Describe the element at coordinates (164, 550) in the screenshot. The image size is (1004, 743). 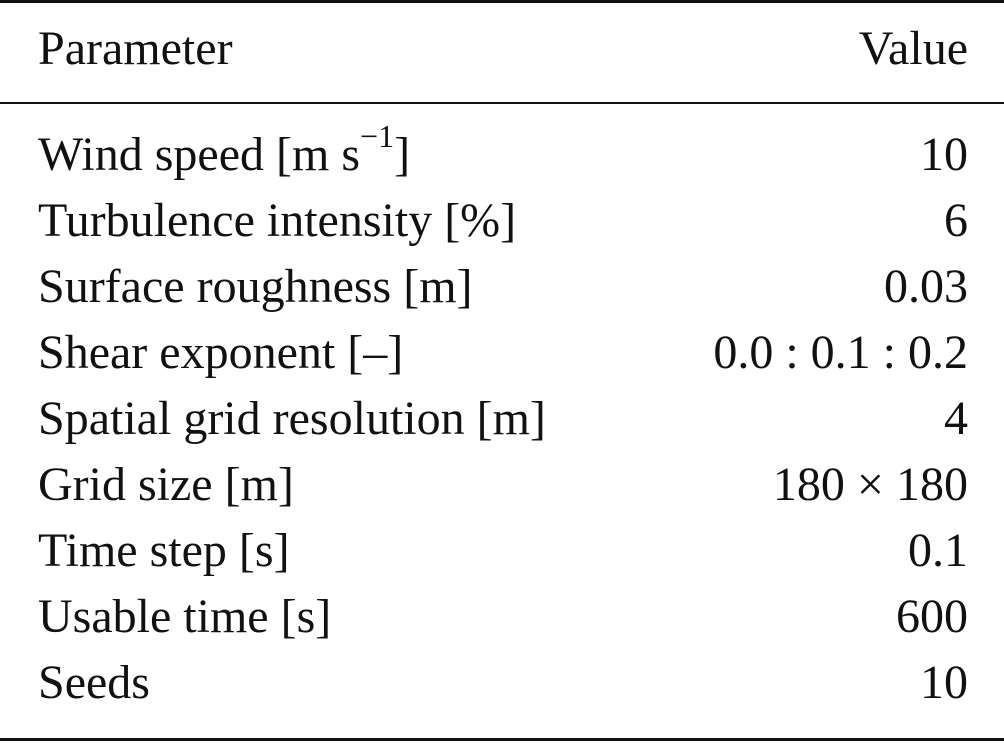
I see `row-parameter: Time step [s]` at that location.